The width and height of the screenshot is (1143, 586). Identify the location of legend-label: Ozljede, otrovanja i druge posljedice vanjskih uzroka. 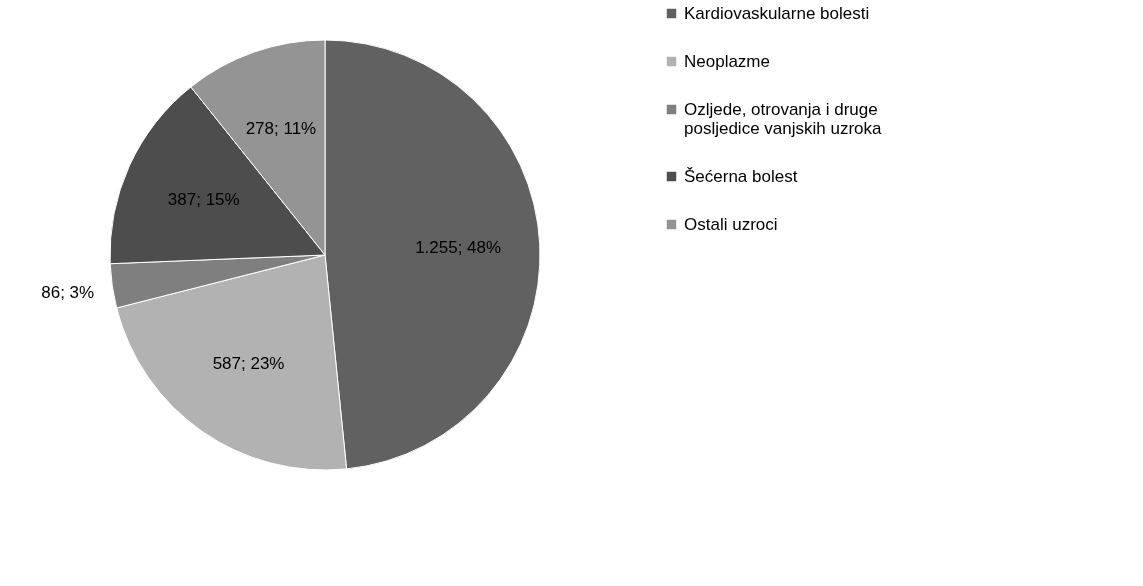
(783, 118).